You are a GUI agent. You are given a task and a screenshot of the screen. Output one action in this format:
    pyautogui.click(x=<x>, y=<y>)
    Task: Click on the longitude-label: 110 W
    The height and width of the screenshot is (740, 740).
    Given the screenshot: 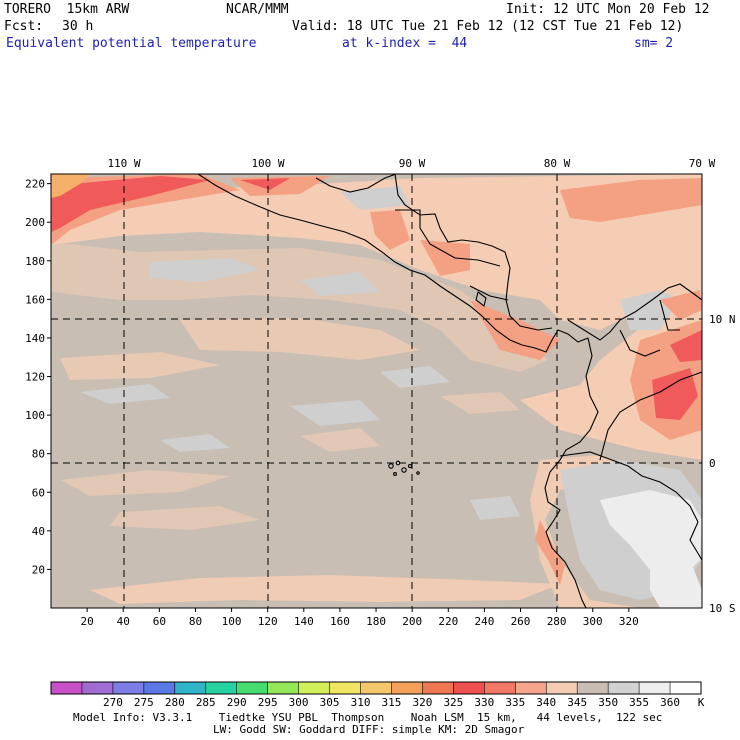 What is the action you would take?
    pyautogui.click(x=123, y=163)
    